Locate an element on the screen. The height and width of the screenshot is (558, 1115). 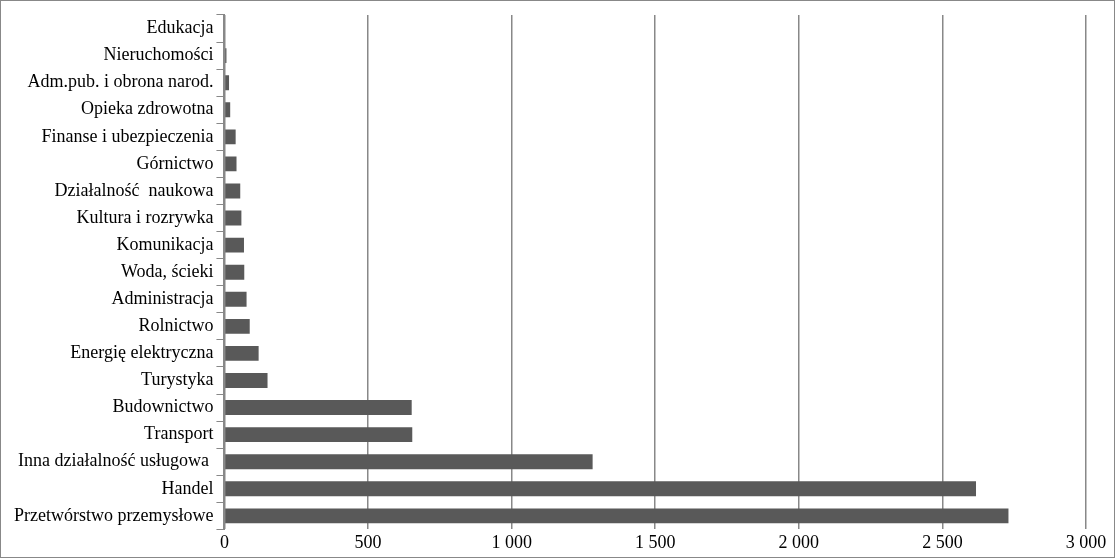
x-tick-label: 500 is located at coordinates (368, 541).